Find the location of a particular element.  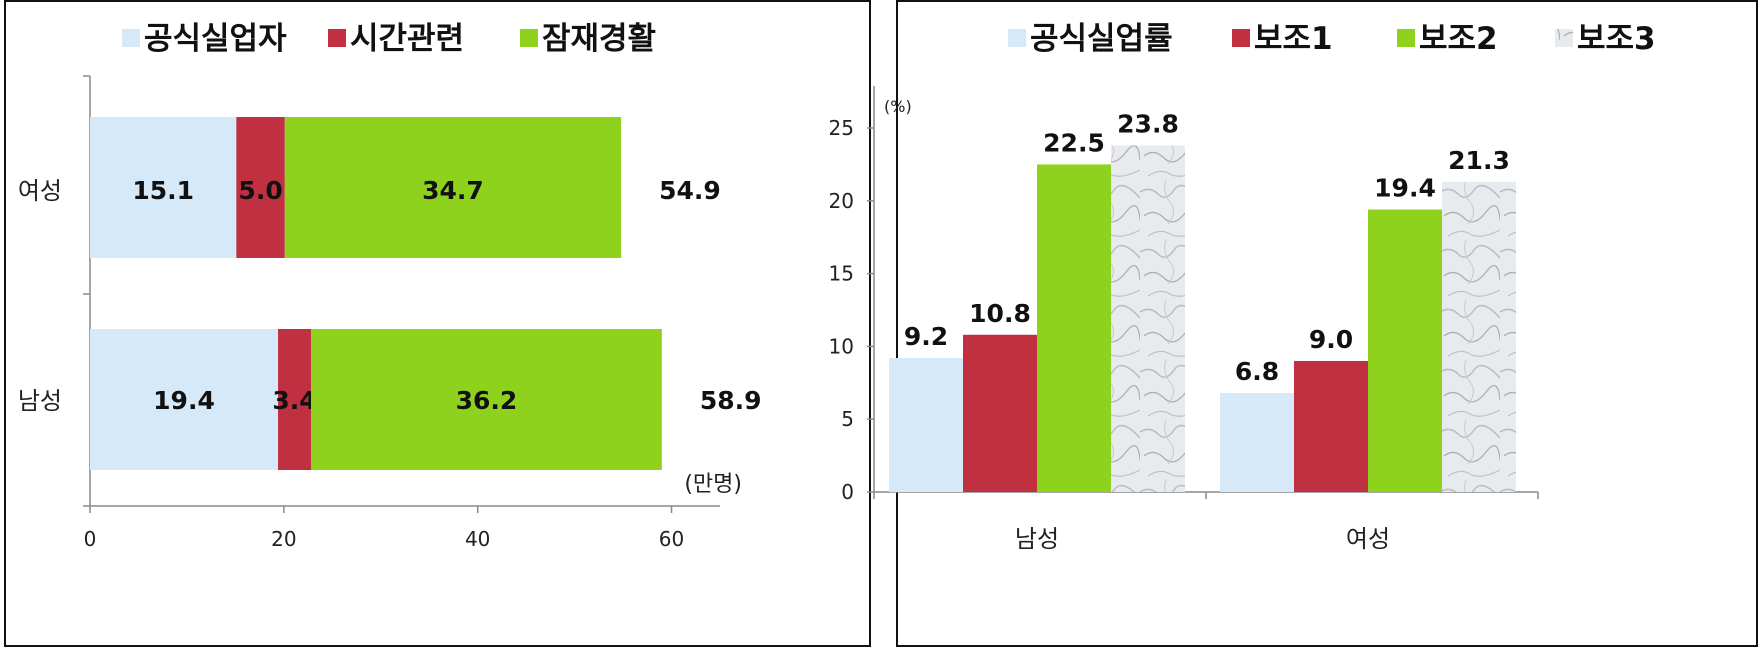

left-bar-value-label: 5.0 is located at coordinates (260, 190).